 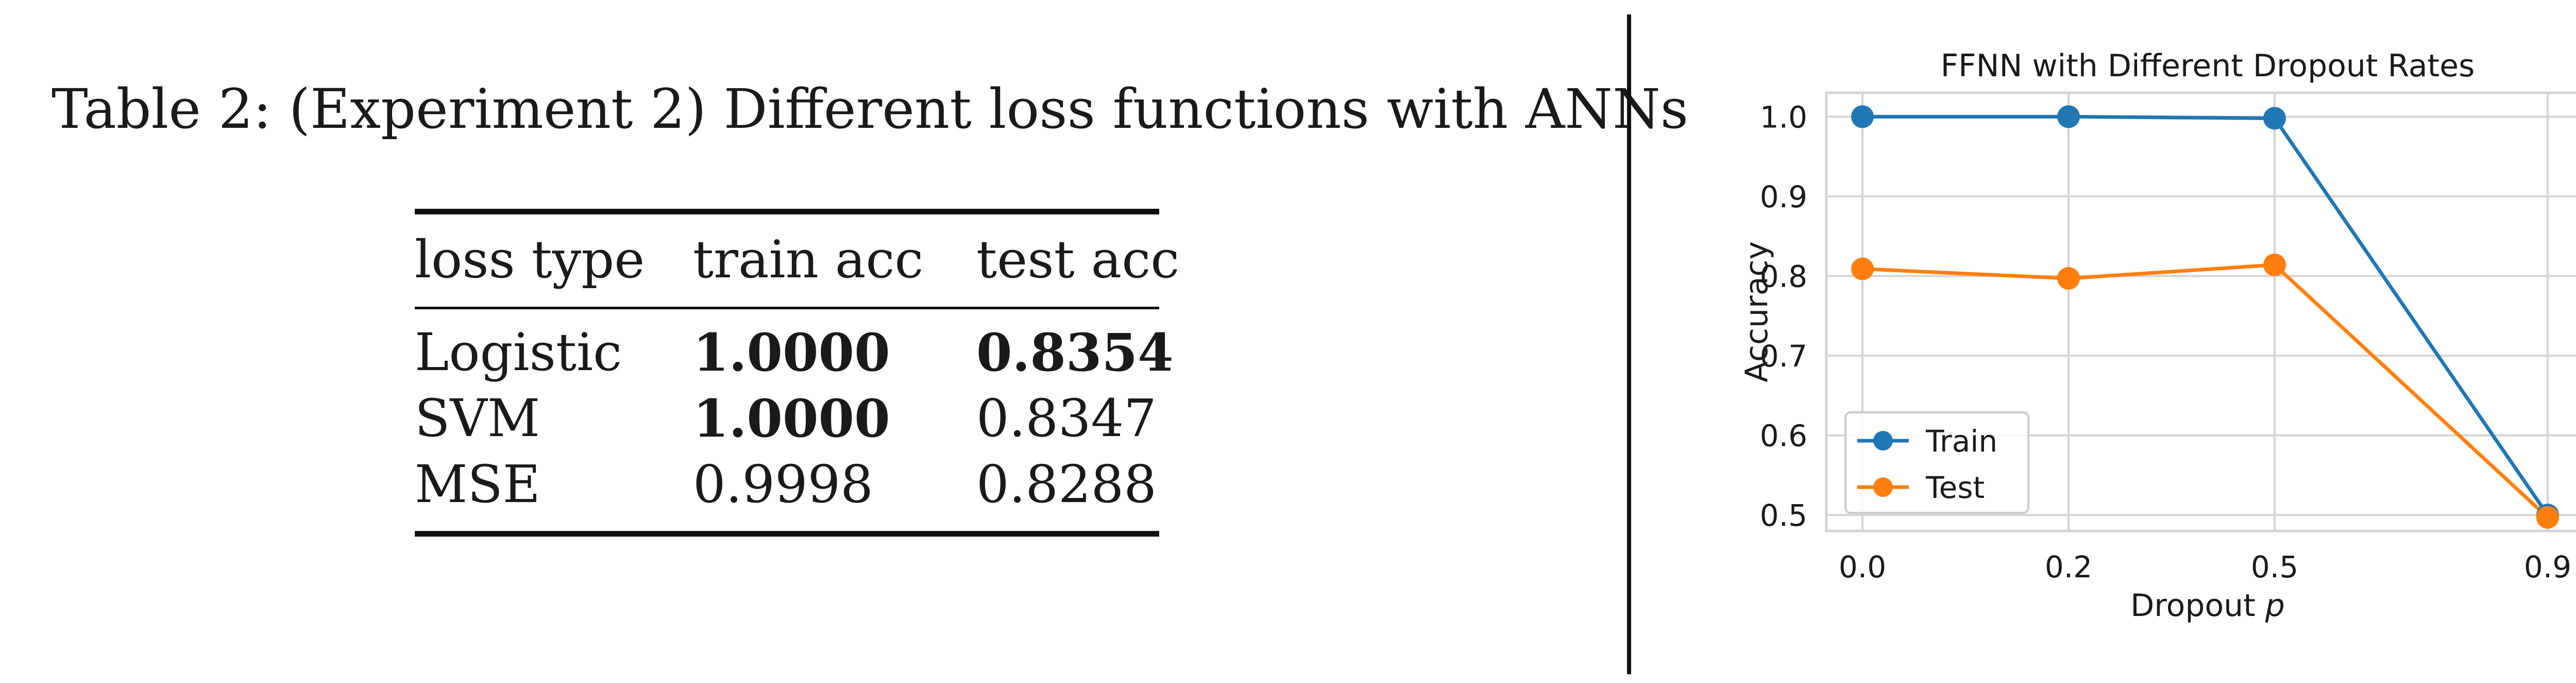 I want to click on x-axis-label-prefix: Dropout, so click(x=2197, y=606).